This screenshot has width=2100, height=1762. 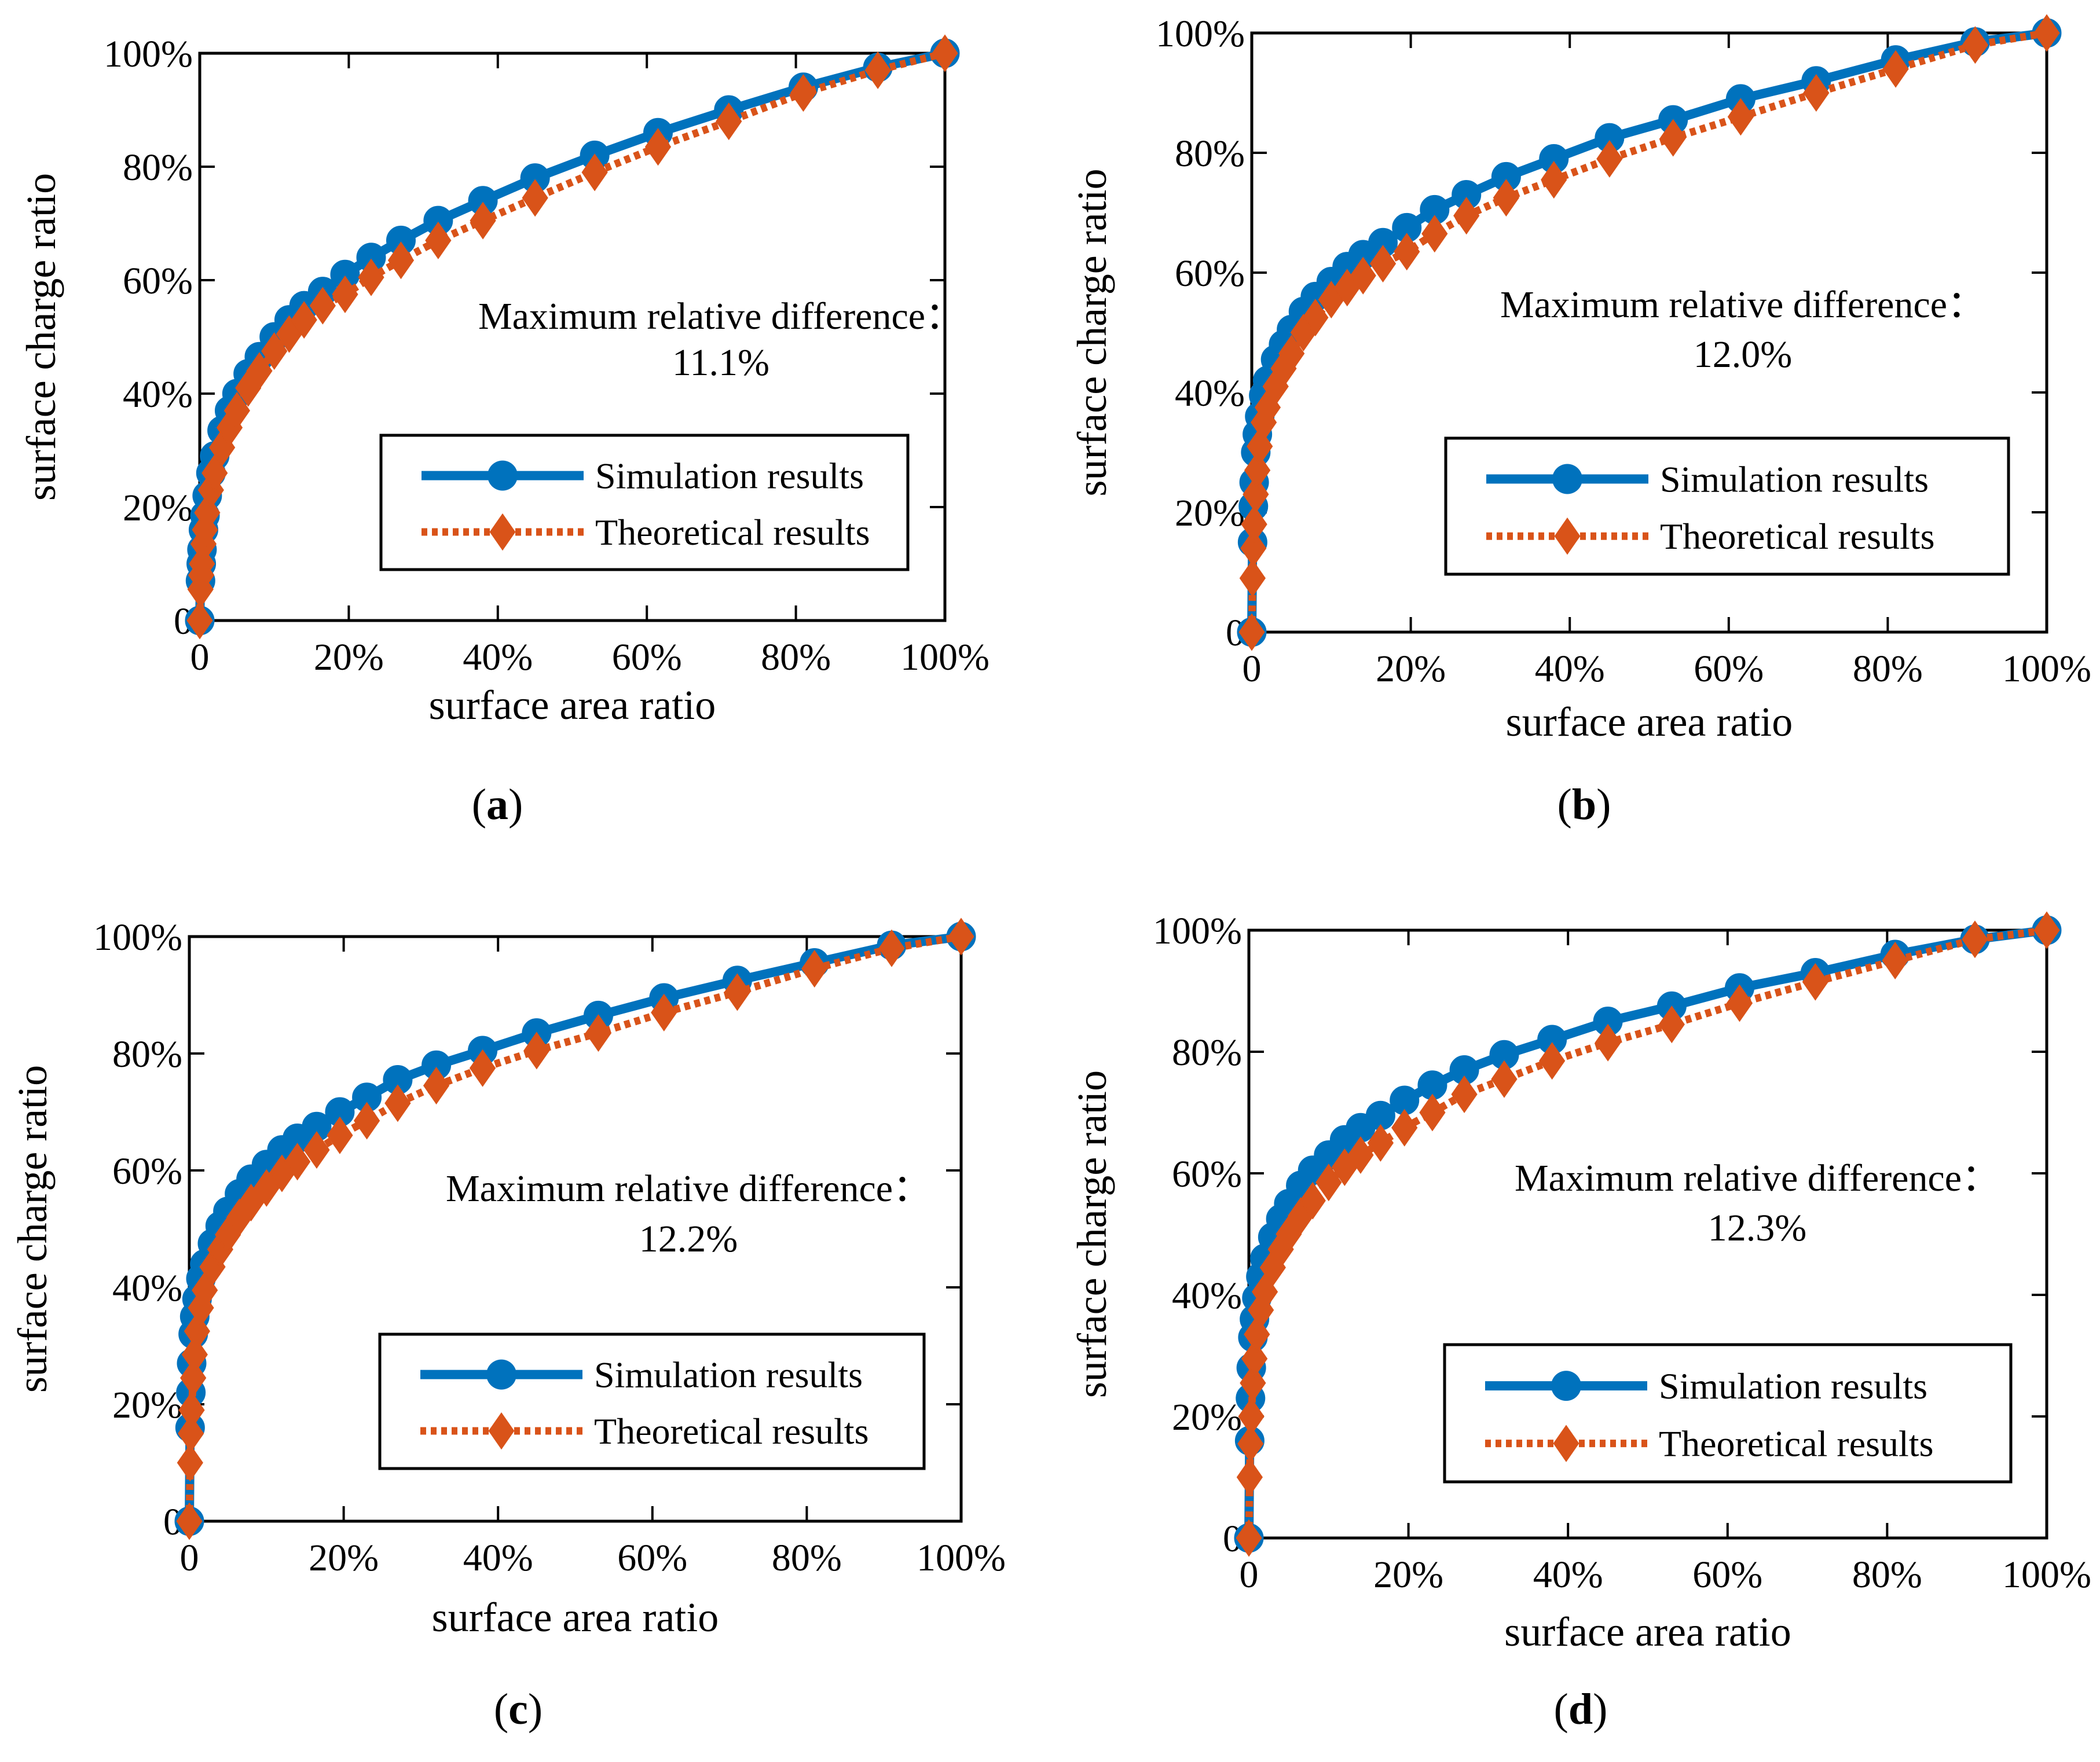 What do you see at coordinates (1411, 669) in the screenshot?
I see `x-tick-label: 20%` at bounding box center [1411, 669].